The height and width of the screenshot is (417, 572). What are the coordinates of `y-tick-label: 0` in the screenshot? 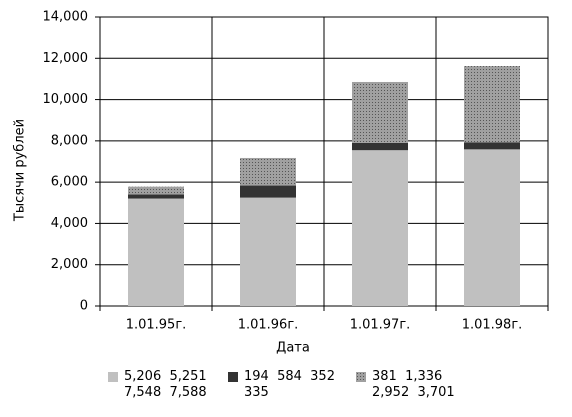 It's located at (84, 306).